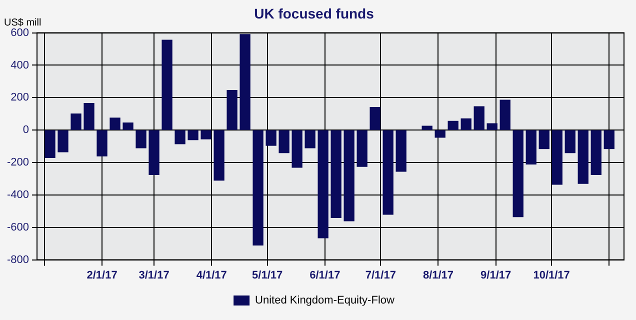 The height and width of the screenshot is (320, 636). What do you see at coordinates (18, 194) in the screenshot?
I see `y-tick-label: -400` at bounding box center [18, 194].